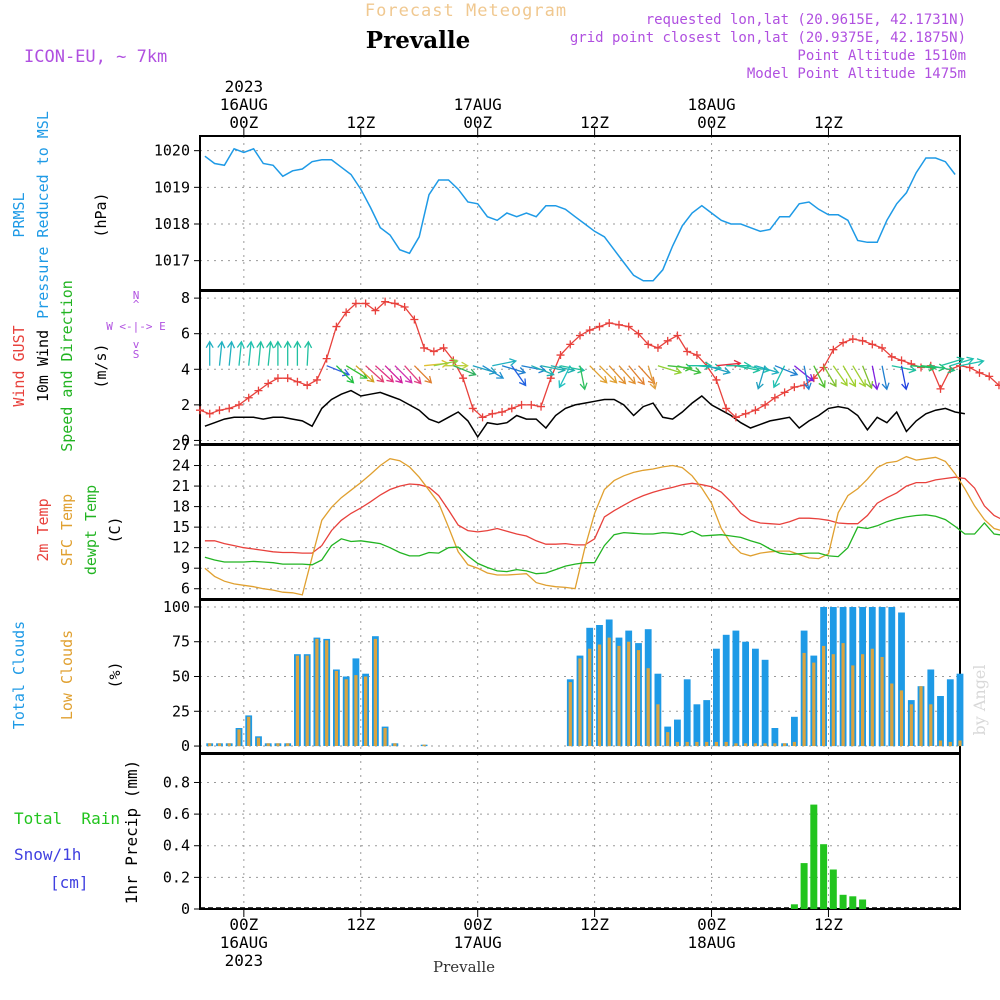  I want to click on y-tick-label: 2, so click(185, 405).